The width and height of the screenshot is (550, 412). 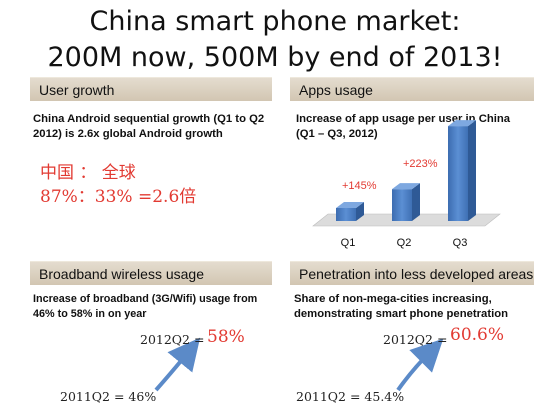 What do you see at coordinates (359, 186) in the screenshot?
I see `annotation-q2: +145%` at bounding box center [359, 186].